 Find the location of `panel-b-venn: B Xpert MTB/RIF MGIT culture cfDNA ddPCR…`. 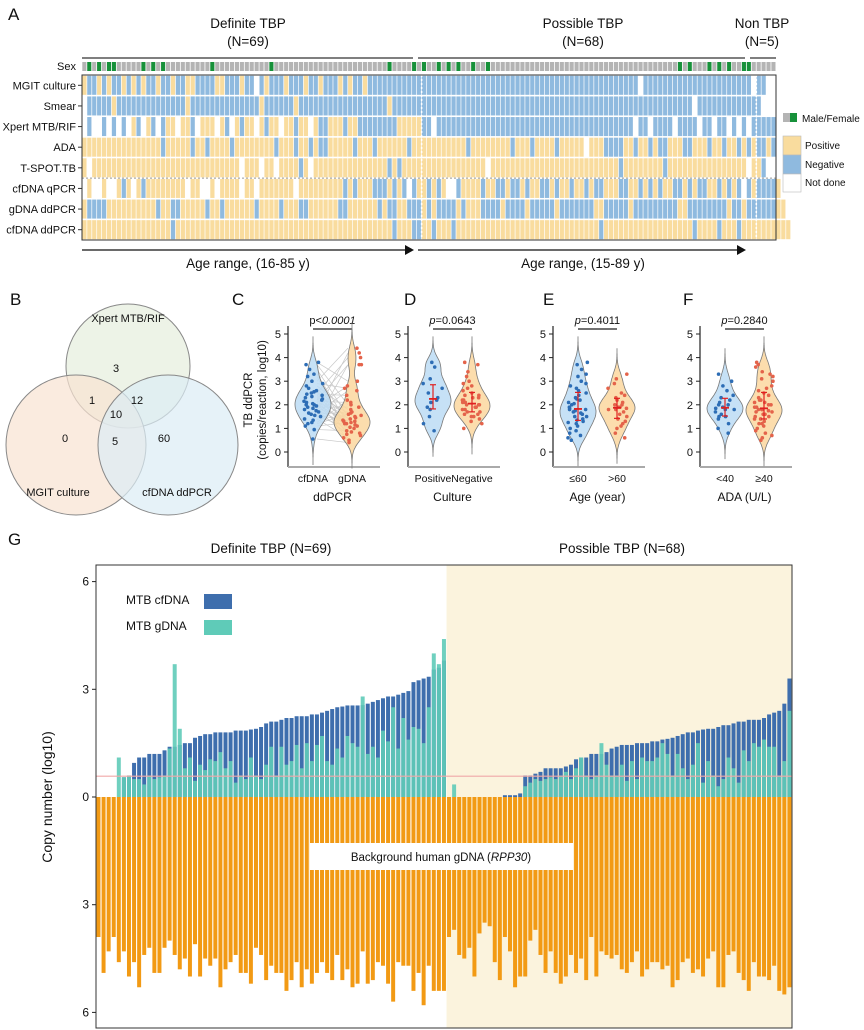

panel-b-venn: B Xpert MTB/RIF MGIT culture cfDNA ddPCR… is located at coordinates (122, 403).